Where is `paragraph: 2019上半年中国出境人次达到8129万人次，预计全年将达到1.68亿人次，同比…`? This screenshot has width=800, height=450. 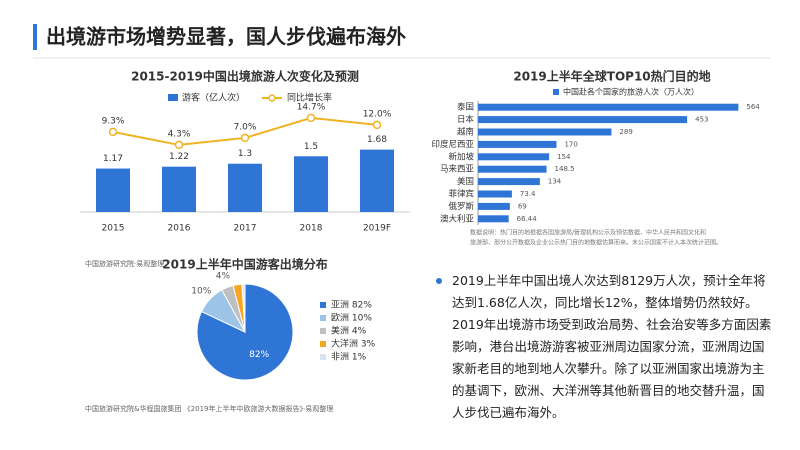 paragraph: 2019上半年中国出境人次达到8129万人次，预计全年将达到1.68亿人次，同比… is located at coordinates (612, 346).